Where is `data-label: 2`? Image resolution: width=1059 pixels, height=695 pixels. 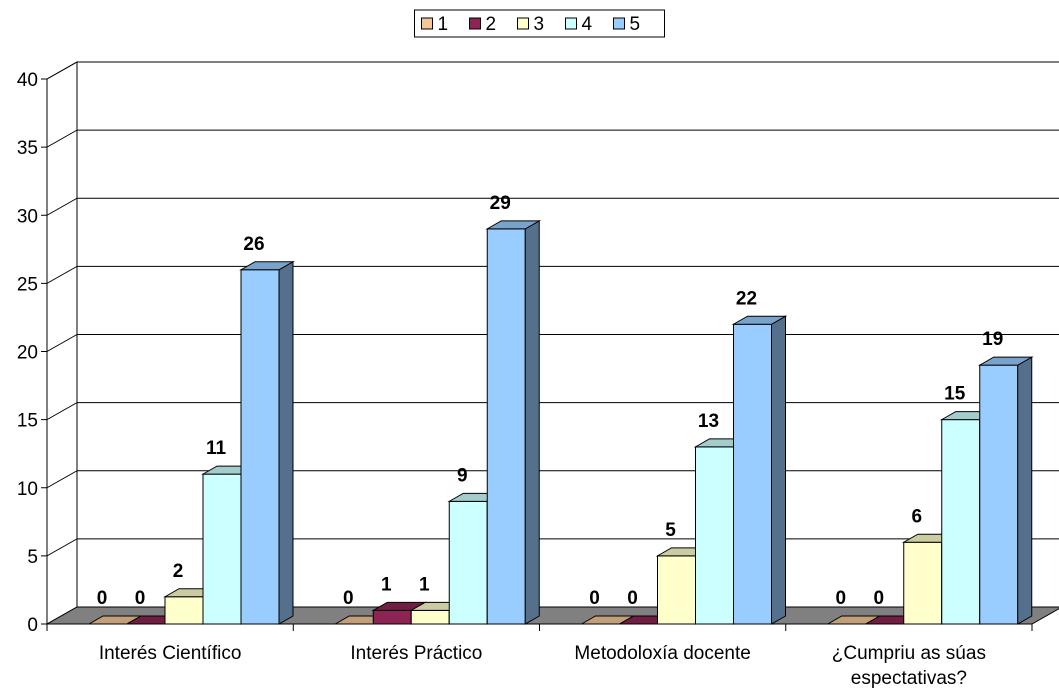
data-label: 2 is located at coordinates (178, 571).